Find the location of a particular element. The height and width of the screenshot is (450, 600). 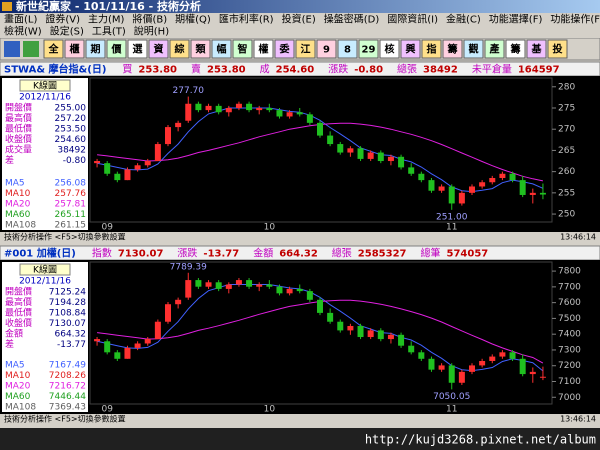

toolbar-label: 9 is located at coordinates (326, 50).